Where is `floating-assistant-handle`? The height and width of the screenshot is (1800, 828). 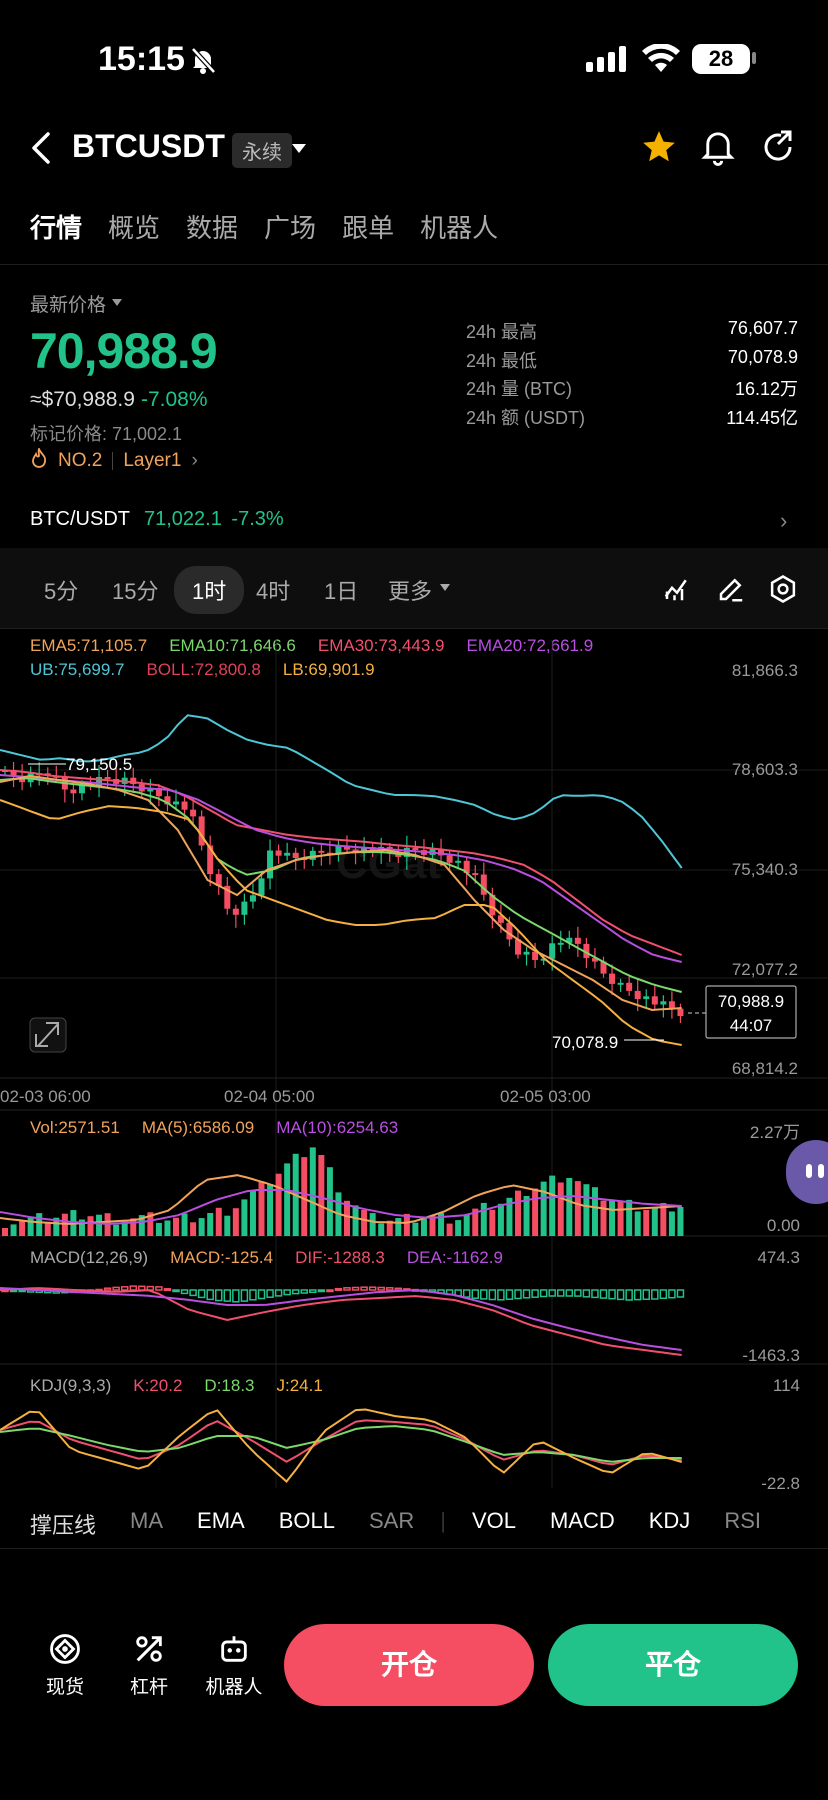
floating-assistant-handle is located at coordinates (807, 1172).